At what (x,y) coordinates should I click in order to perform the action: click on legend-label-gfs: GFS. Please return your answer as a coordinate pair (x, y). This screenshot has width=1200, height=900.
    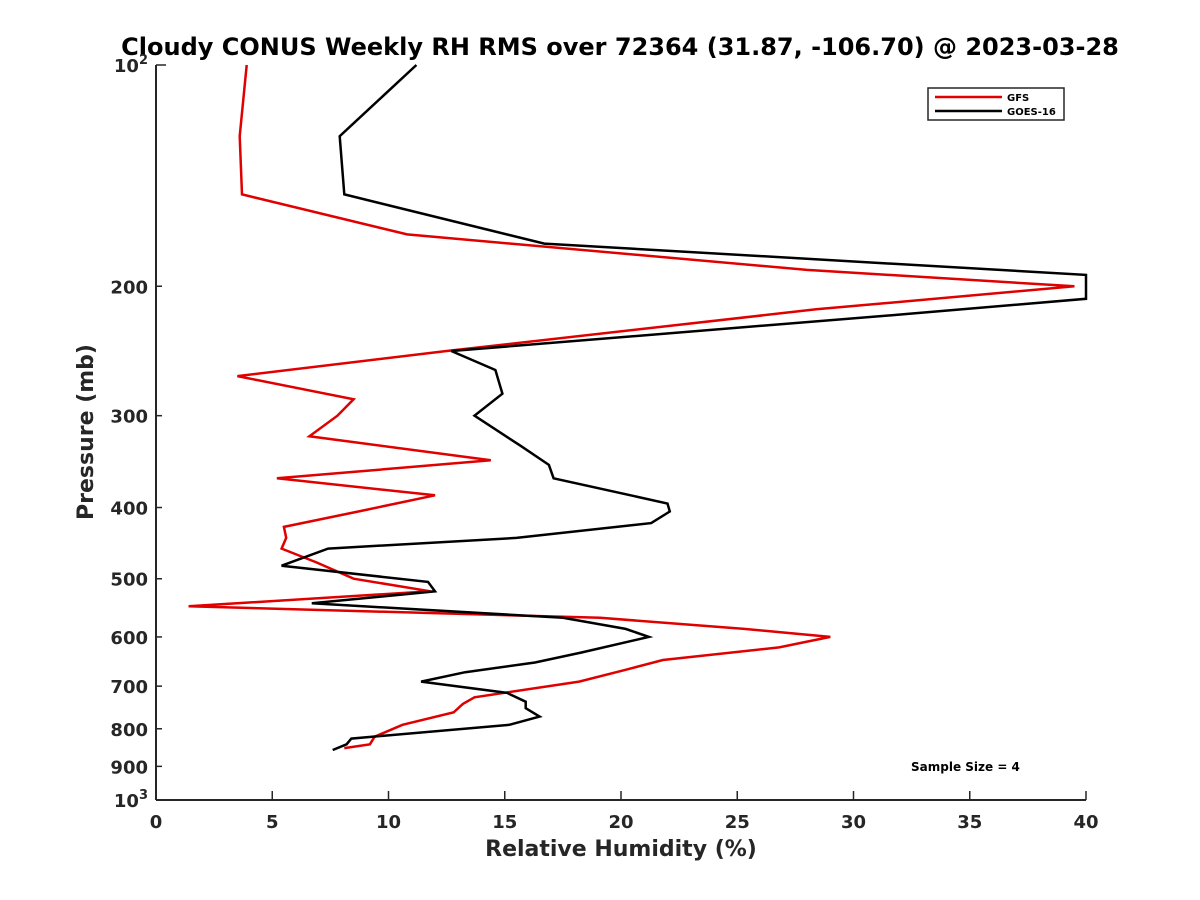
    Looking at the image, I should click on (1018, 98).